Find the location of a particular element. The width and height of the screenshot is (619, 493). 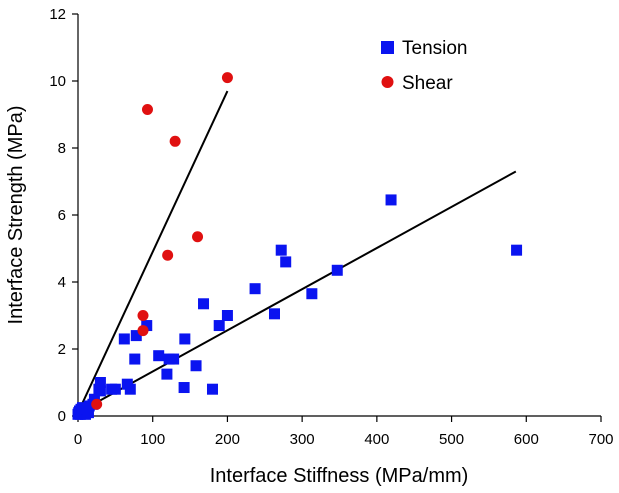

legend: Tension Shear is located at coordinates (424, 66).